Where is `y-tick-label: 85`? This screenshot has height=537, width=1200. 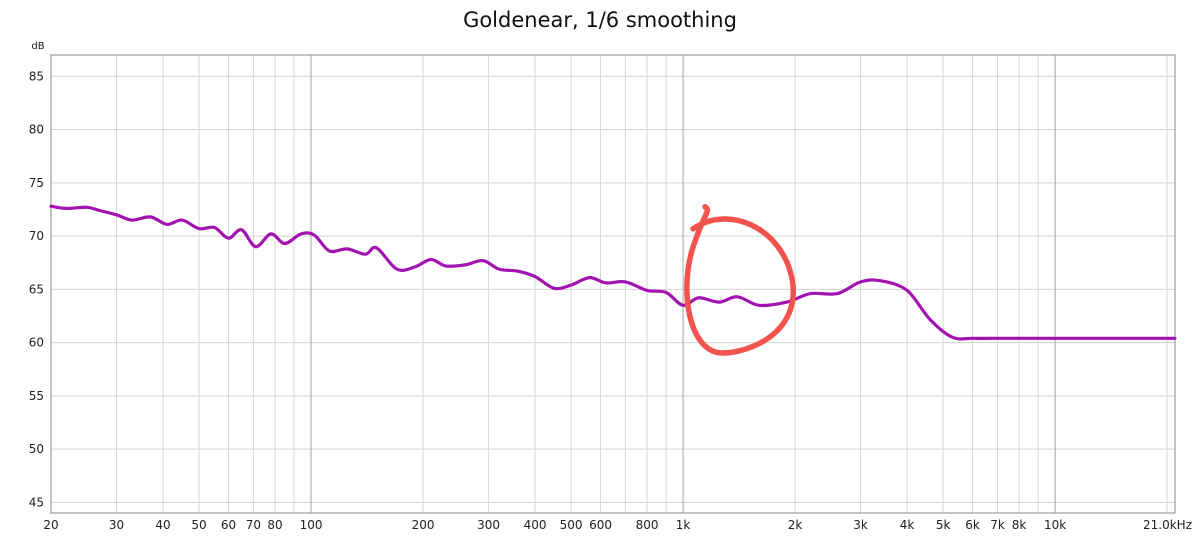 y-tick-label: 85 is located at coordinates (36, 76).